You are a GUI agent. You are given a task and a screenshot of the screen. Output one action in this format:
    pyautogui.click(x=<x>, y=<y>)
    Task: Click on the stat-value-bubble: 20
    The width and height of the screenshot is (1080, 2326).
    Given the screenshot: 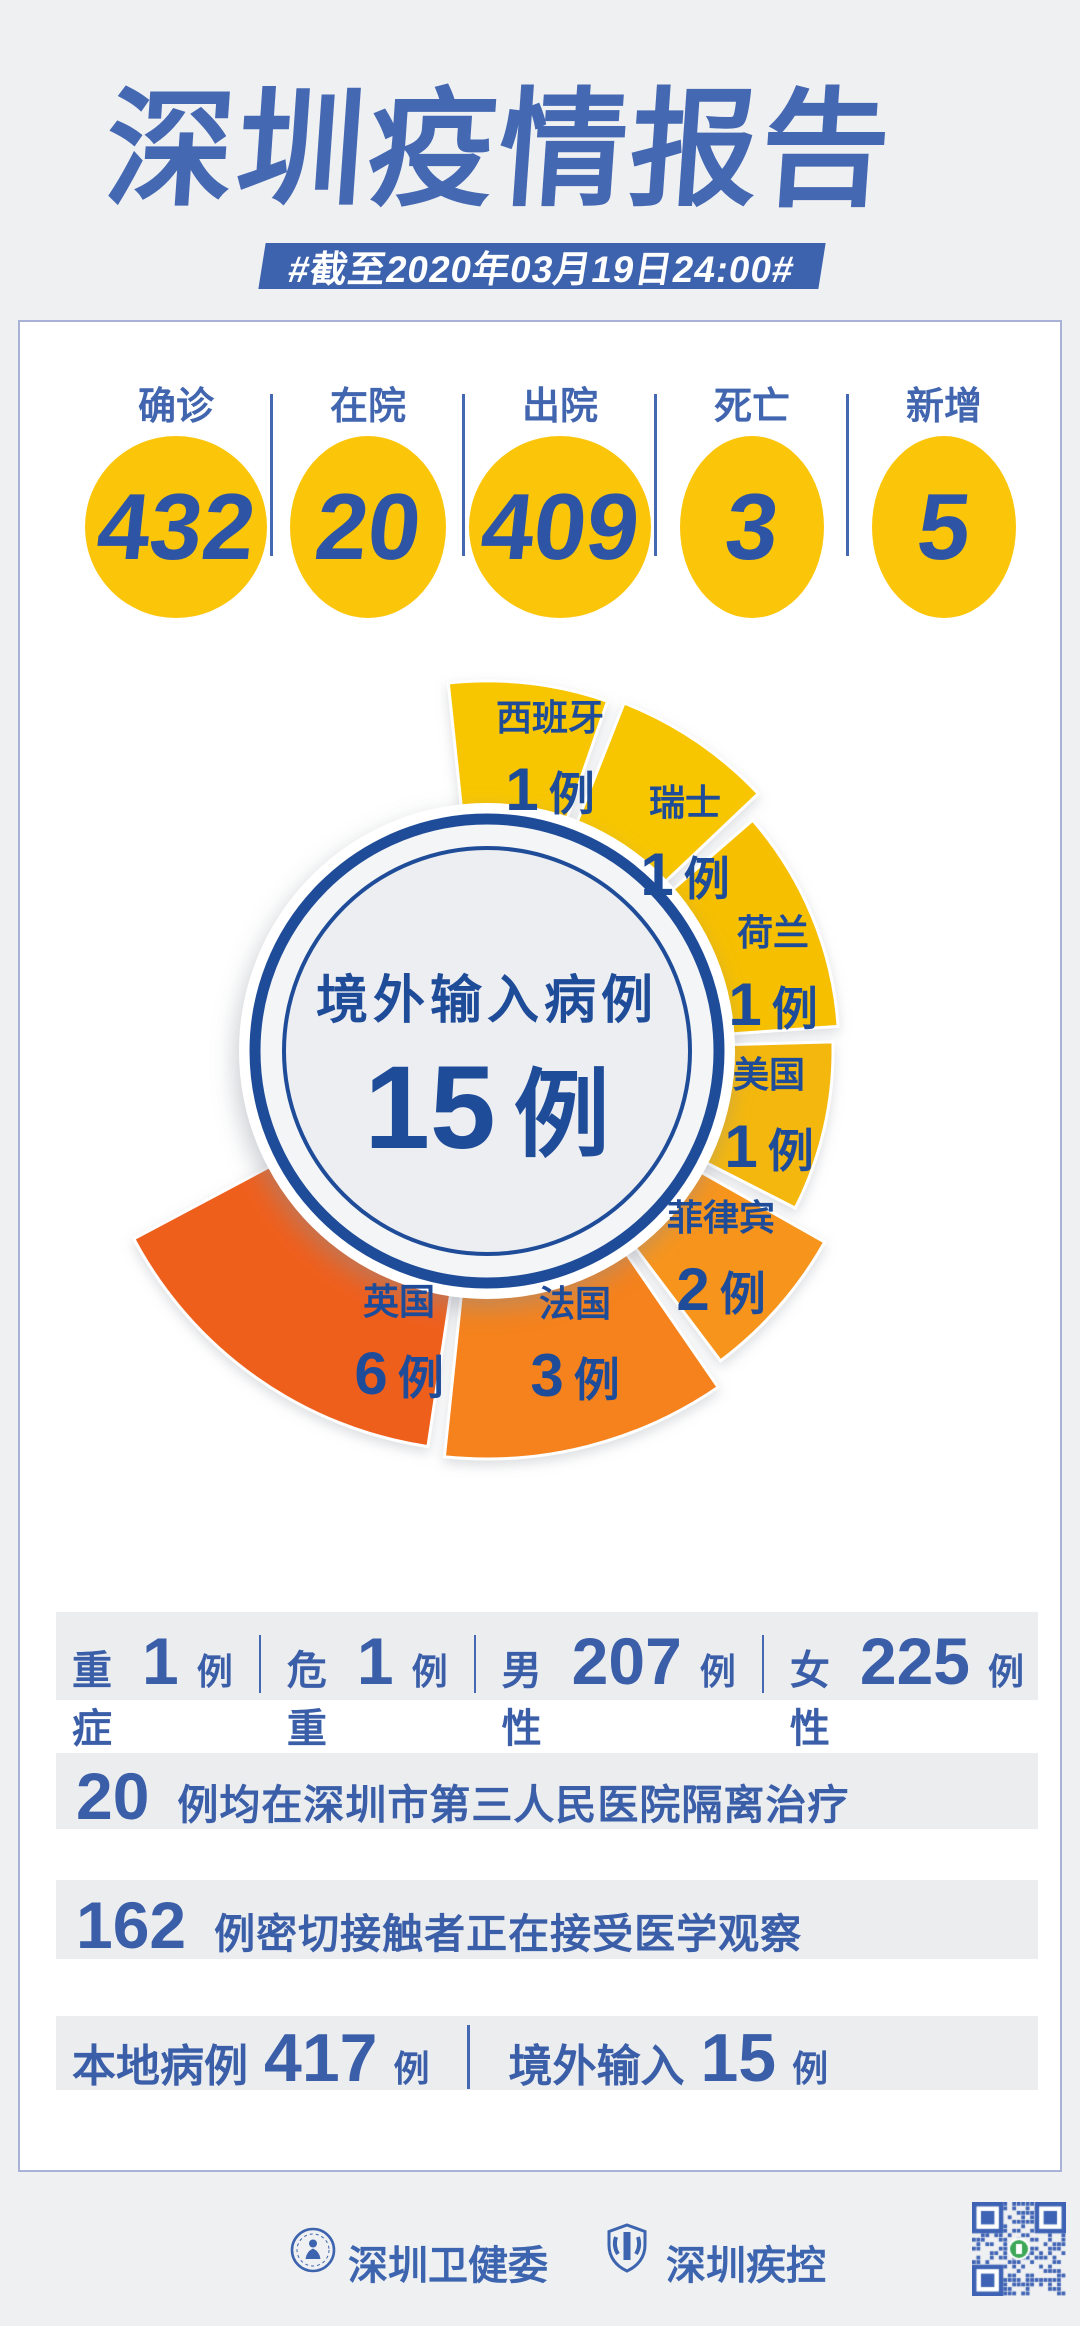 What is the action you would take?
    pyautogui.click(x=368, y=527)
    